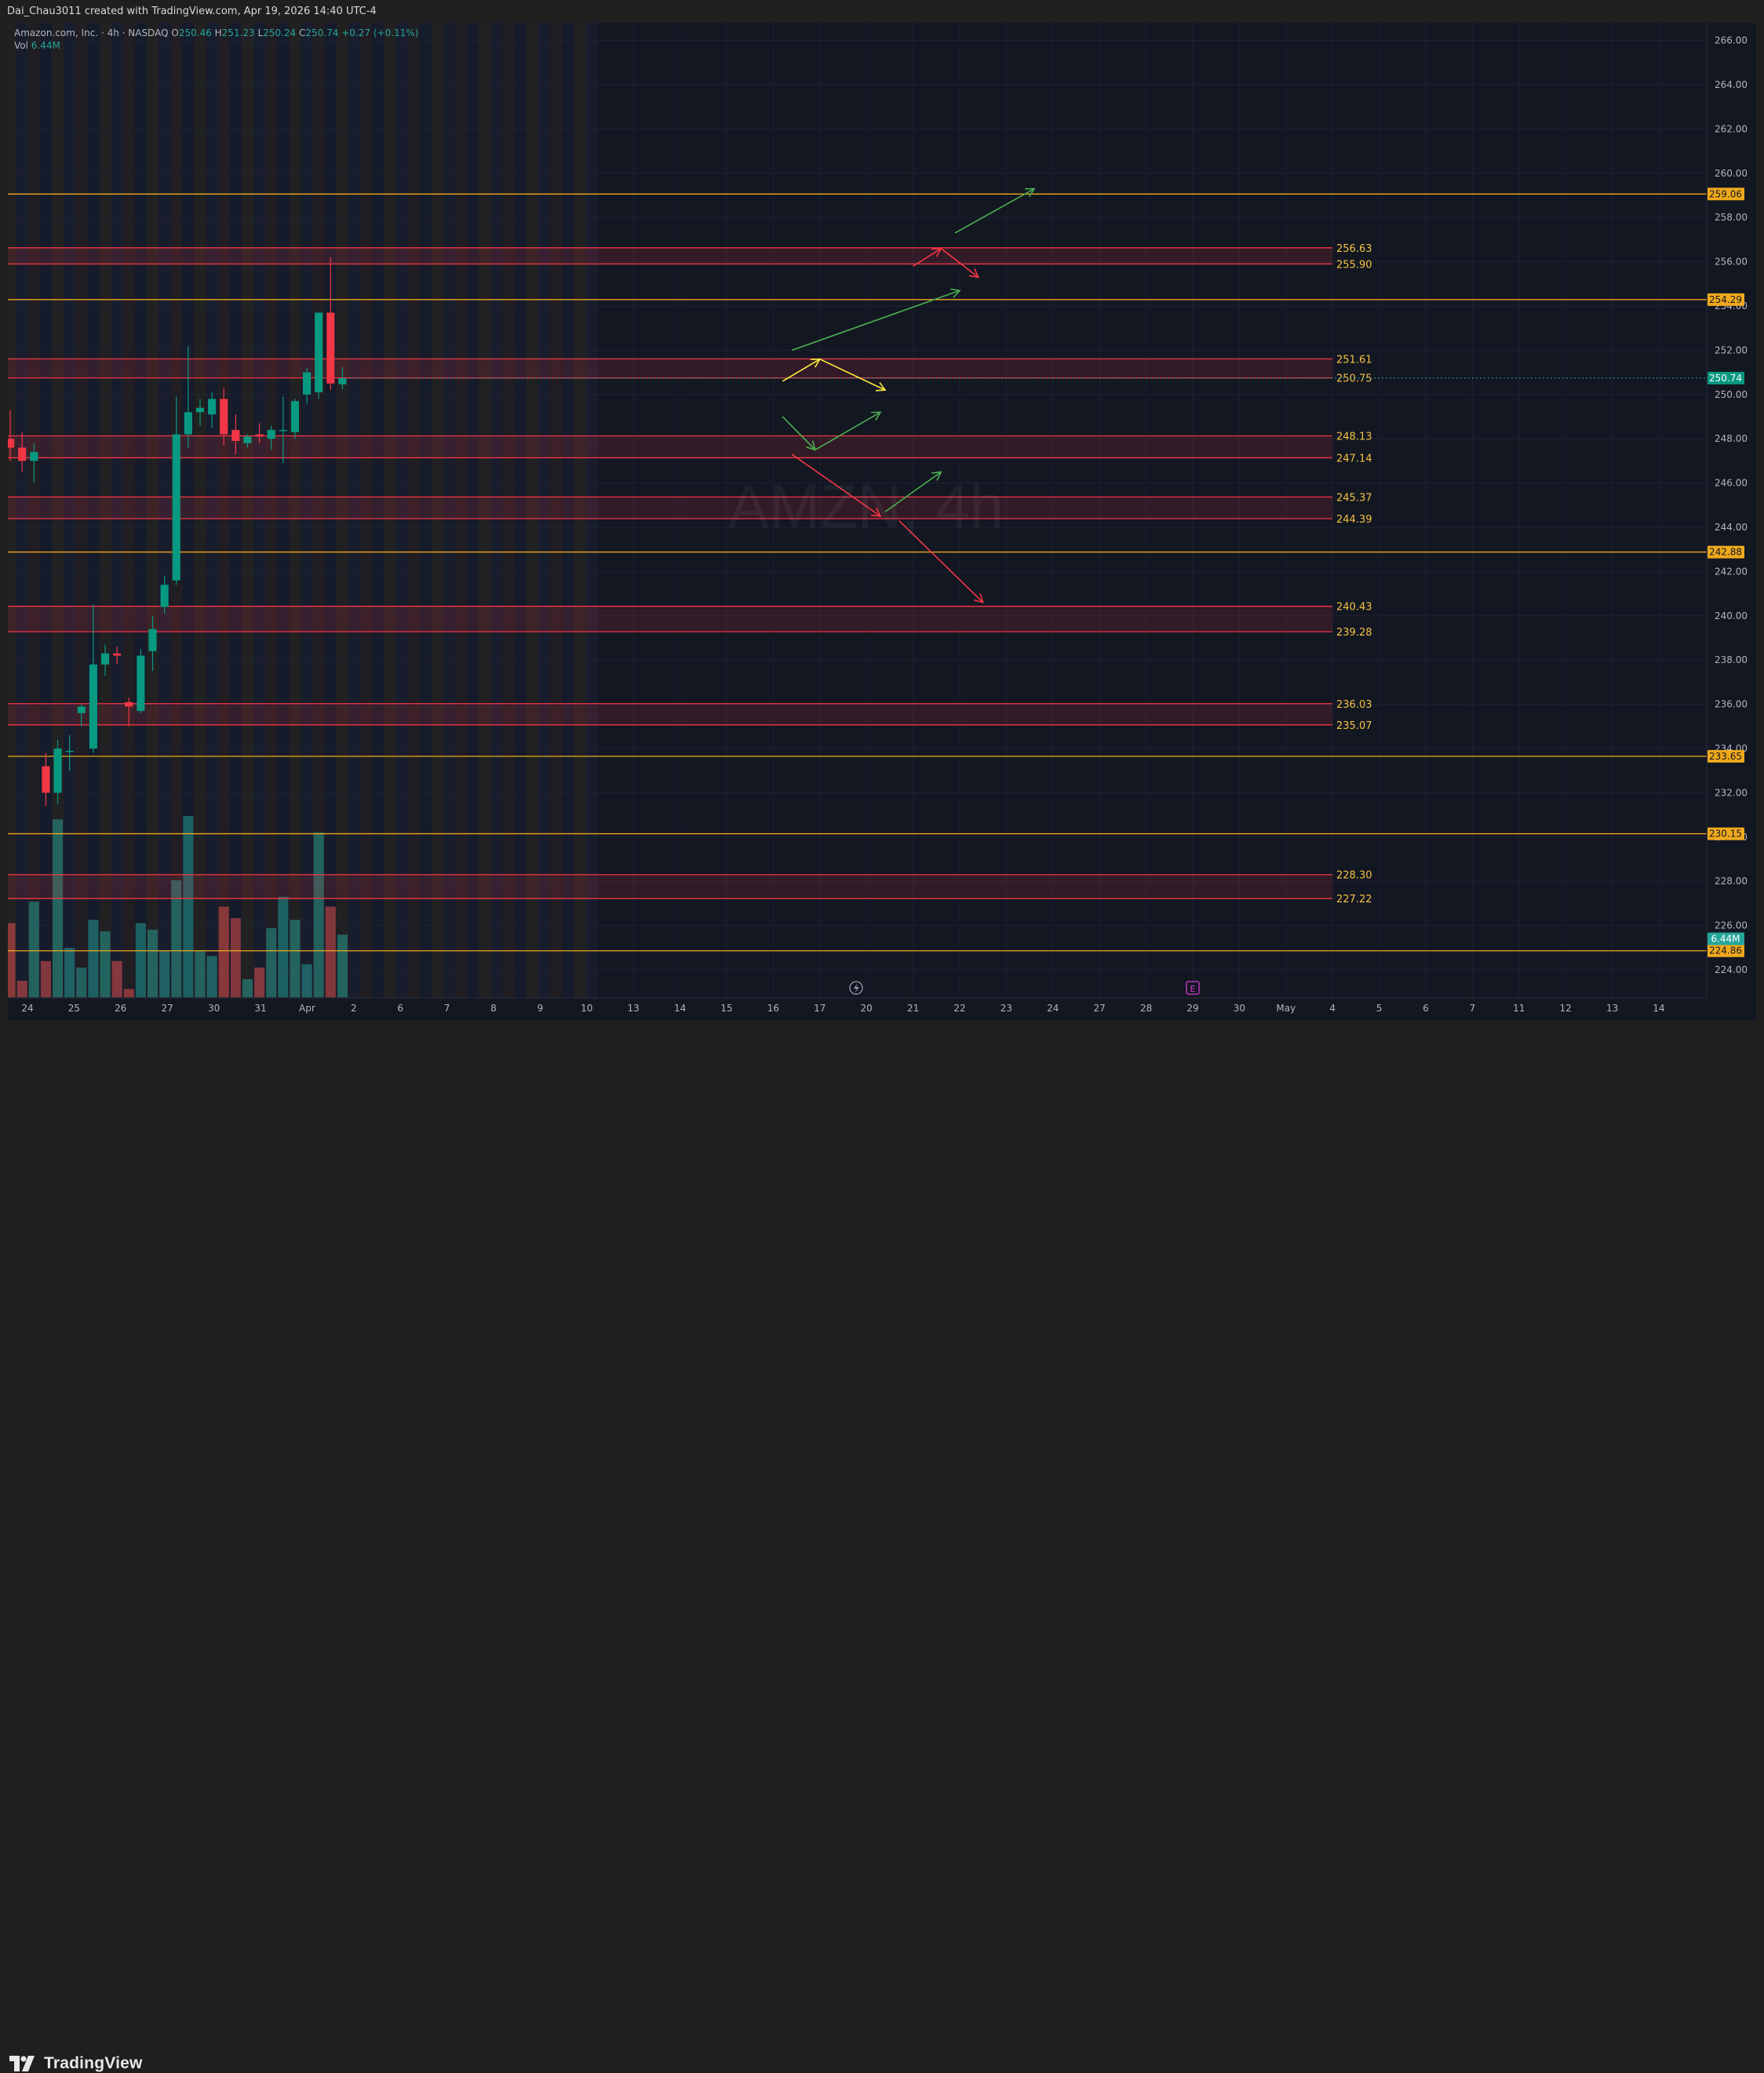 The image size is (1764, 2073). I want to click on time-tick-label: 31, so click(260, 1009).